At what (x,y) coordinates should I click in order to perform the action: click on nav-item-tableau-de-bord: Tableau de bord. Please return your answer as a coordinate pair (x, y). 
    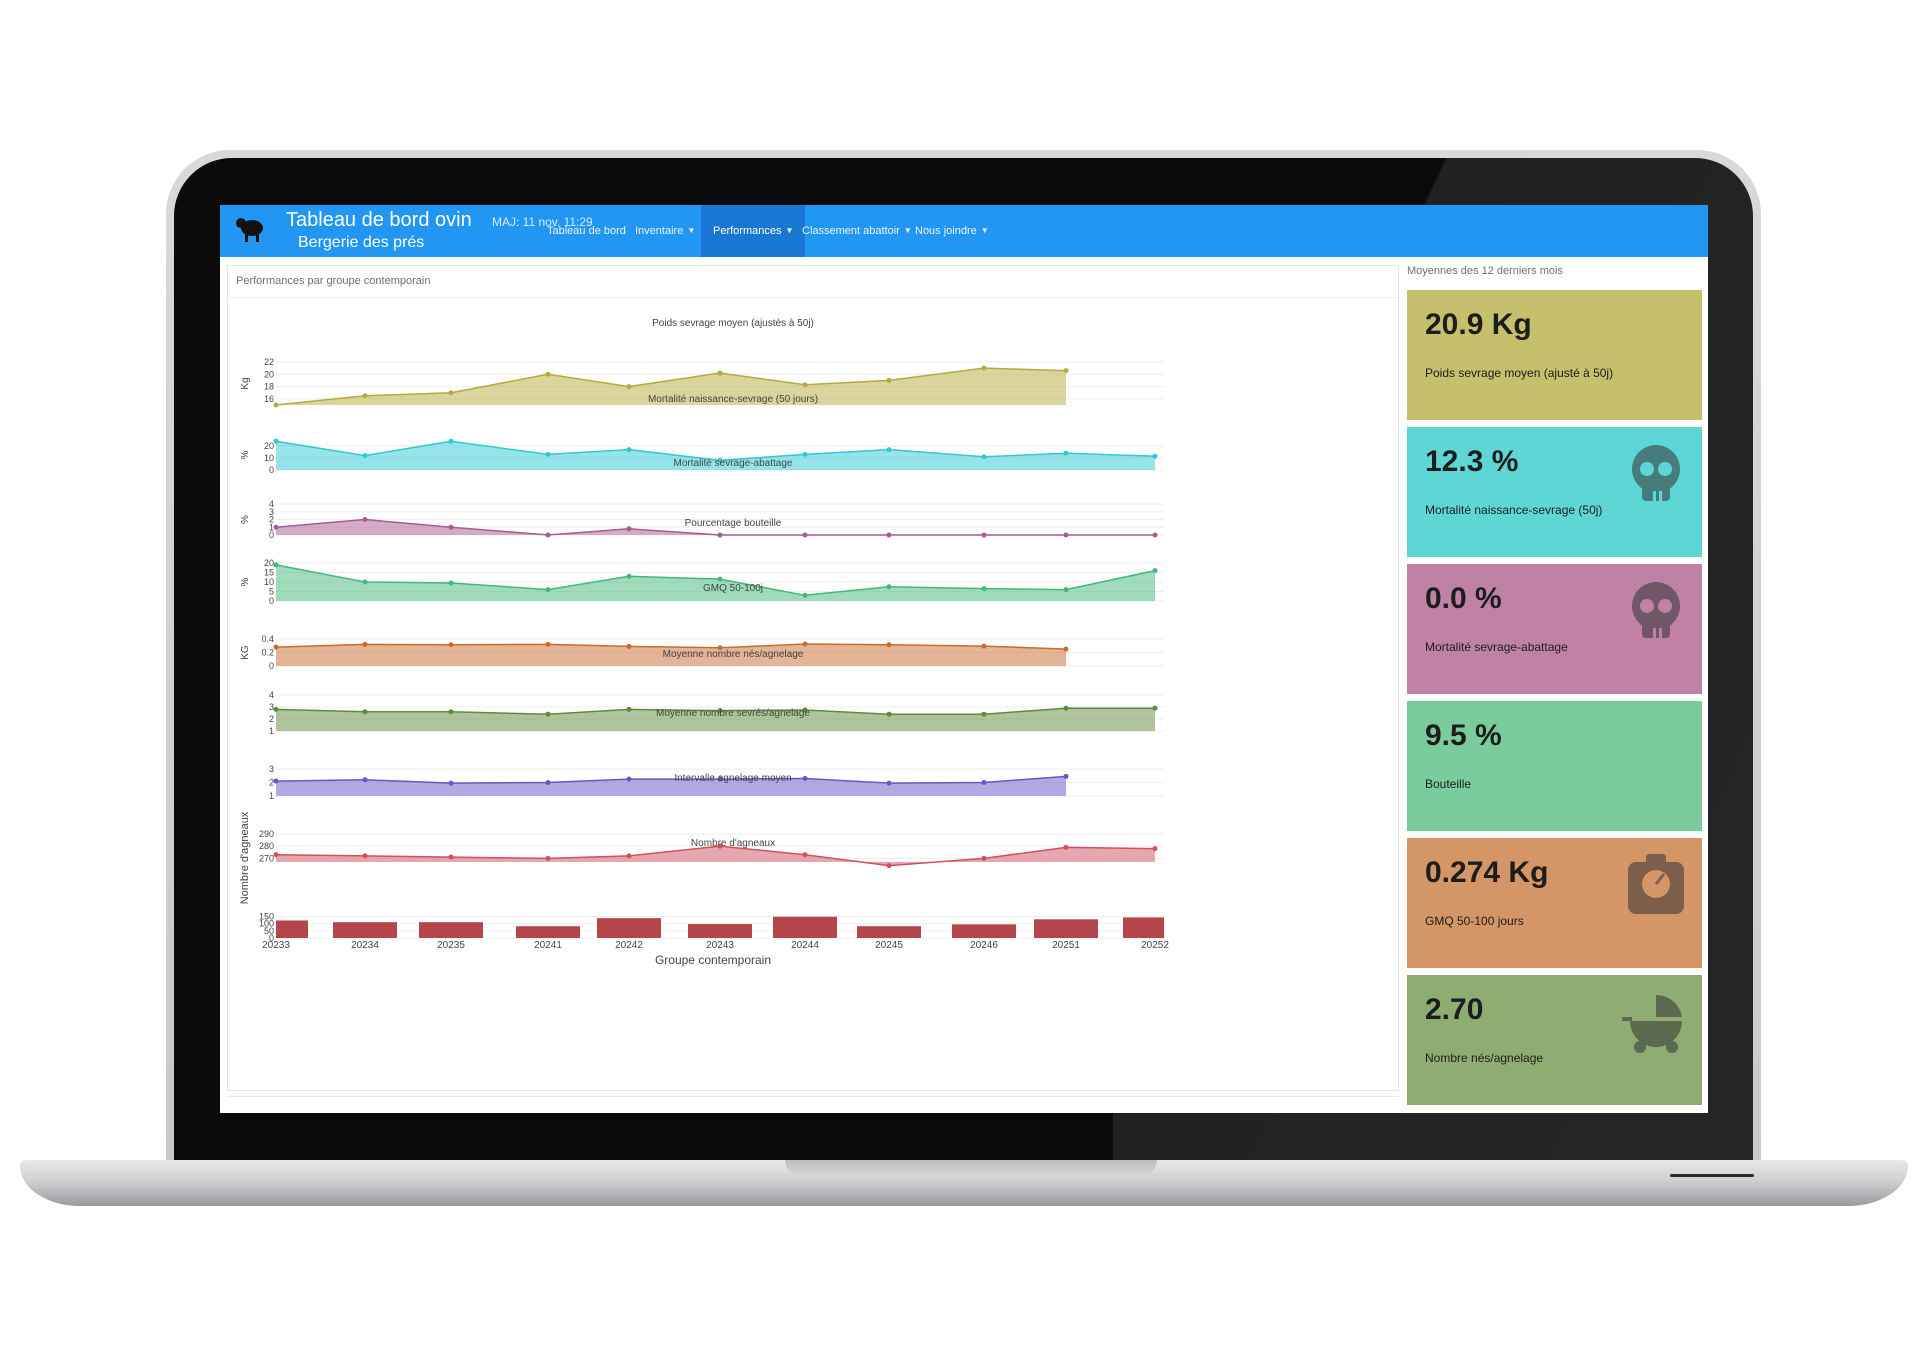
    Looking at the image, I should click on (586, 231).